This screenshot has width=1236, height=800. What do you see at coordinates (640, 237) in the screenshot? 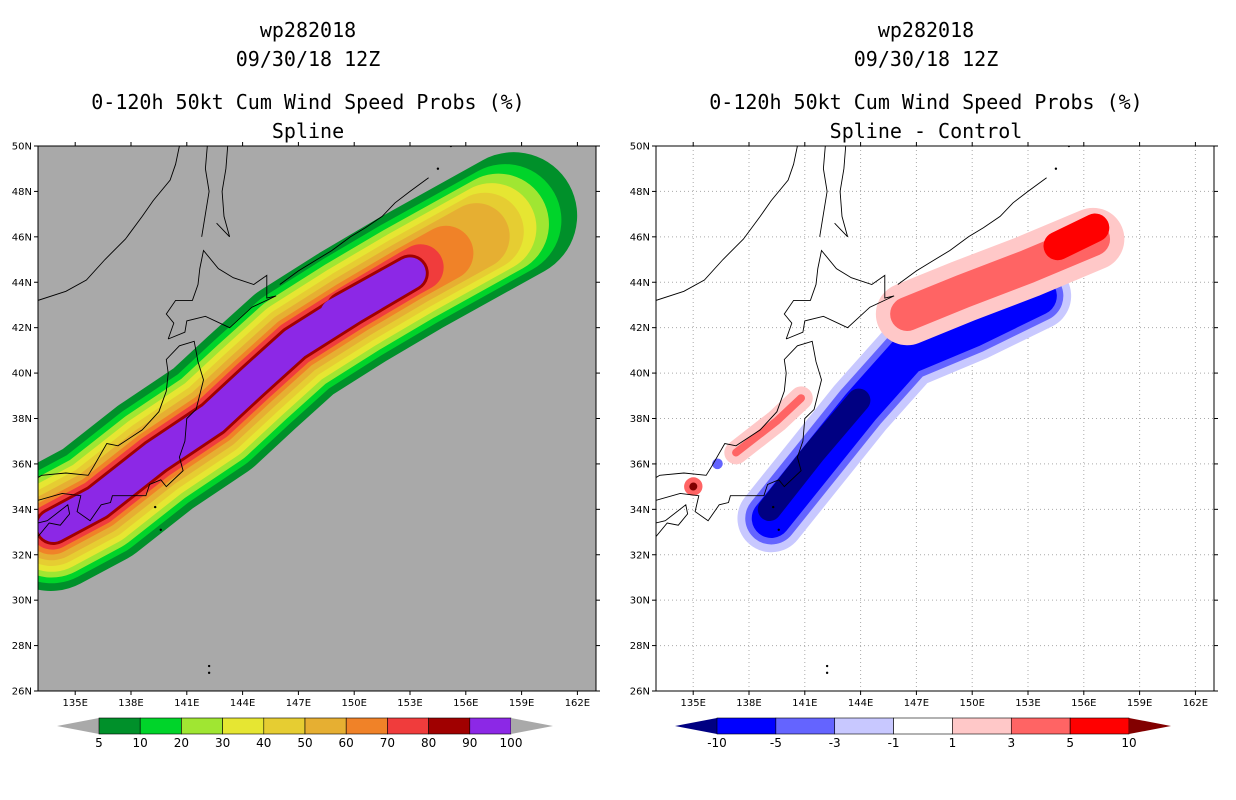
I see `y-tick-label: 46N` at bounding box center [640, 237].